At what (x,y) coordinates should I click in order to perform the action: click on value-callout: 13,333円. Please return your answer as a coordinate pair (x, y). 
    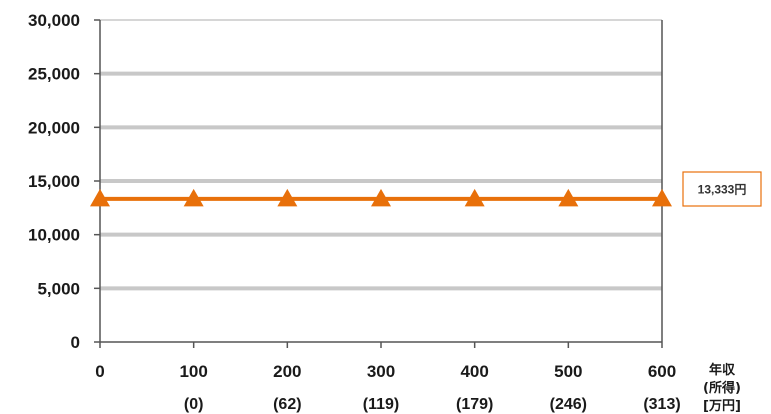
    Looking at the image, I should click on (722, 189).